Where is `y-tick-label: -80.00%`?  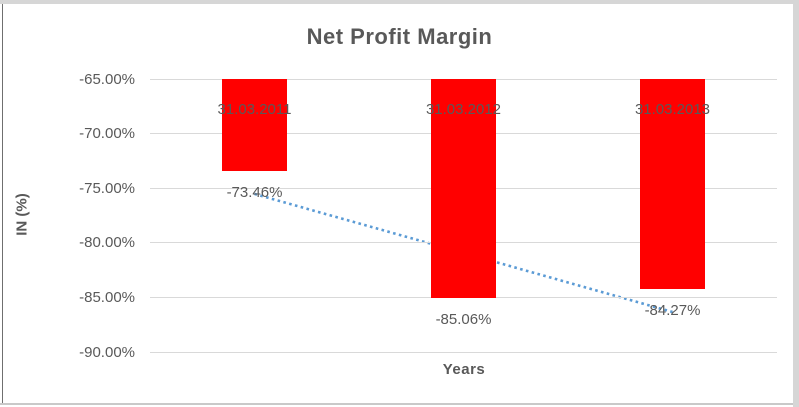 y-tick-label: -80.00% is located at coordinates (107, 243).